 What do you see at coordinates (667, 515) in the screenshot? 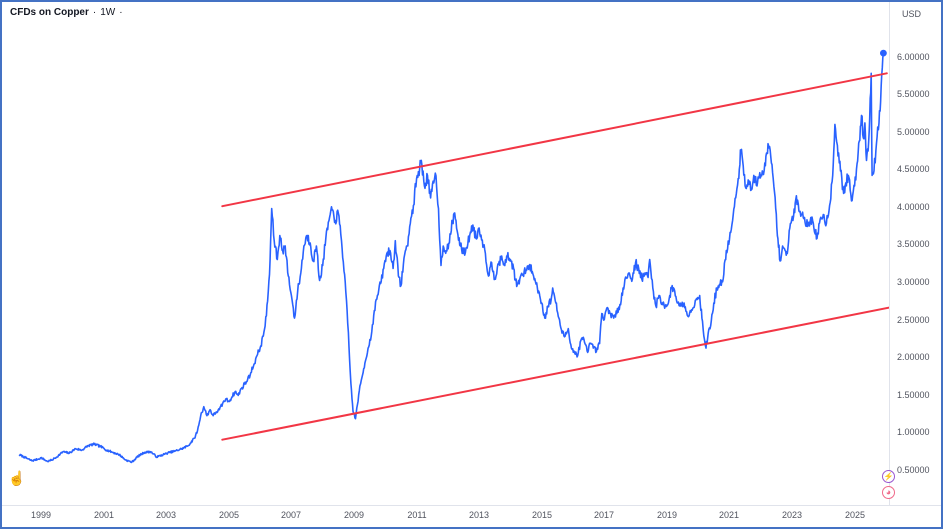
I see `time-tick-label: 2019` at bounding box center [667, 515].